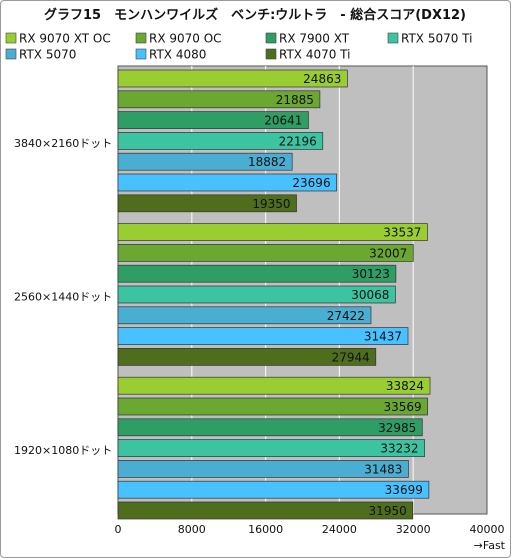 Image resolution: width=511 pixels, height=558 pixels. Describe the element at coordinates (397, 428) in the screenshot. I see `bar-value-label: 32985` at that location.